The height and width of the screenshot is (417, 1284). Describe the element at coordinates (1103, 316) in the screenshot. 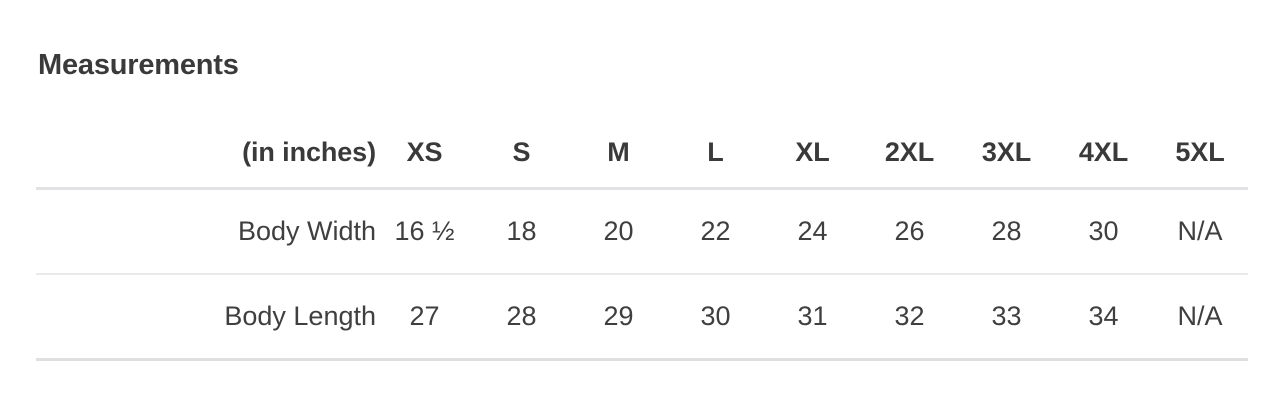

I see `cell-body-length-4xl: 34` at that location.